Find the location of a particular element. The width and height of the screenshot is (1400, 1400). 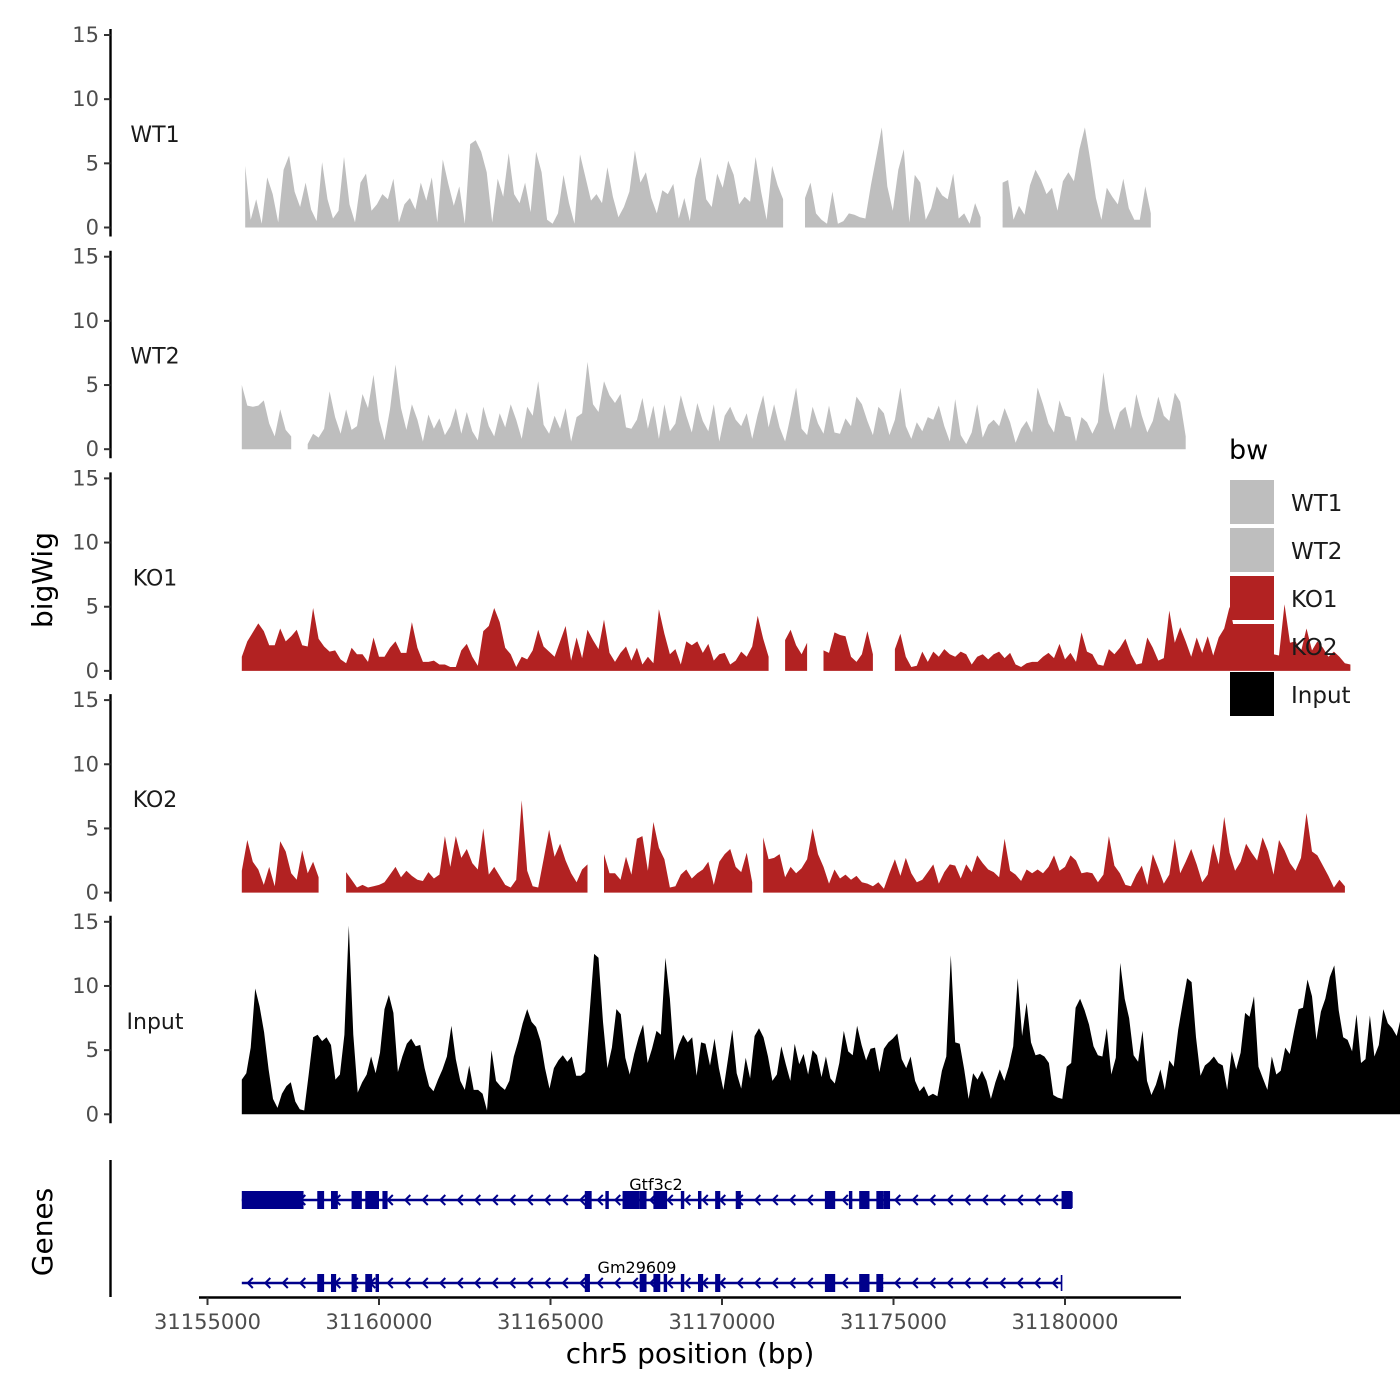

legend-swatch-wt1 is located at coordinates (1252, 502).